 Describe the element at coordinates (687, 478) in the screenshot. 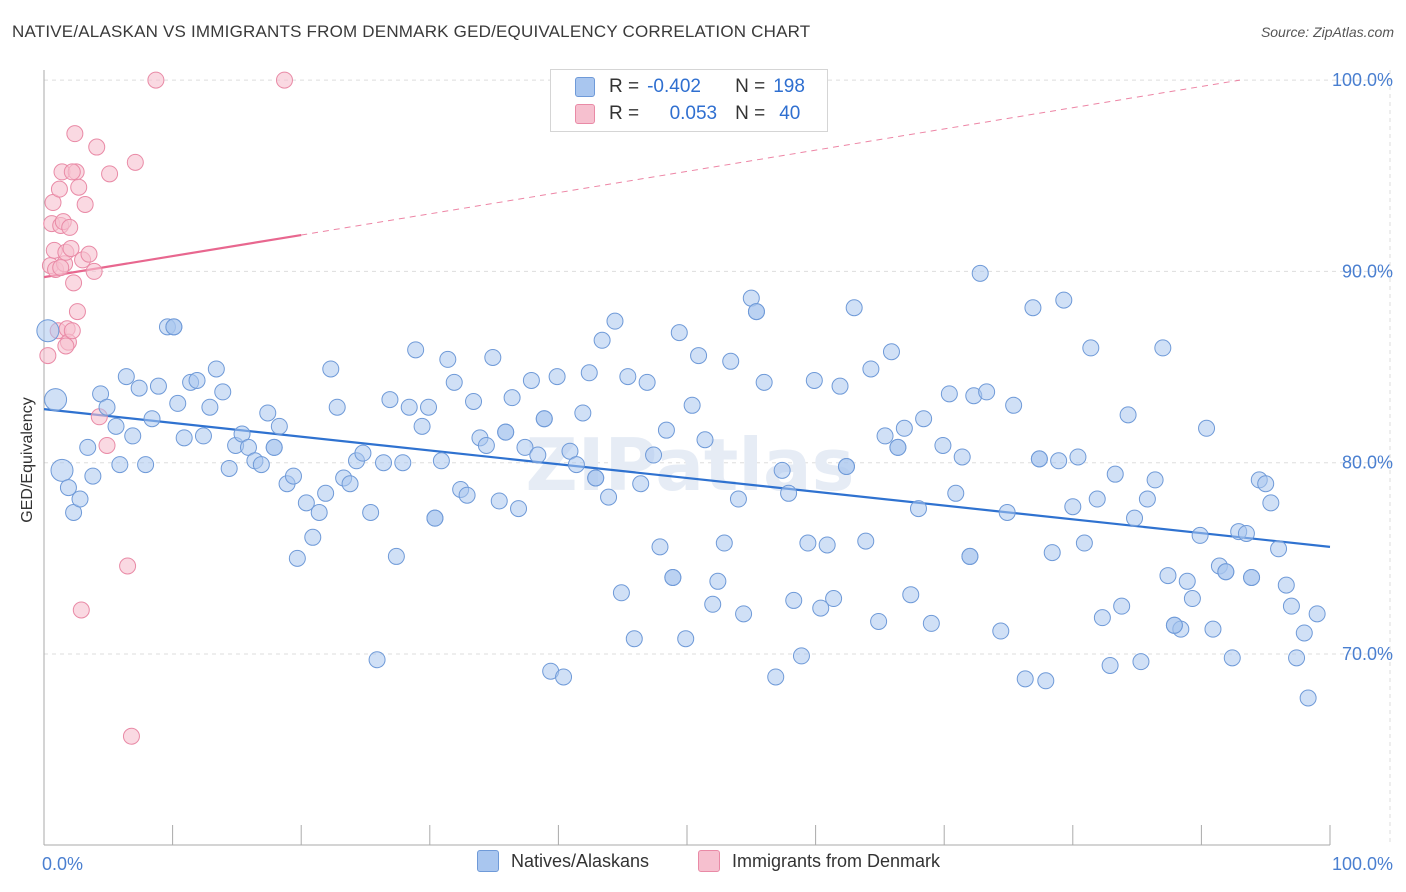

I see `trend-line-natives` at that location.